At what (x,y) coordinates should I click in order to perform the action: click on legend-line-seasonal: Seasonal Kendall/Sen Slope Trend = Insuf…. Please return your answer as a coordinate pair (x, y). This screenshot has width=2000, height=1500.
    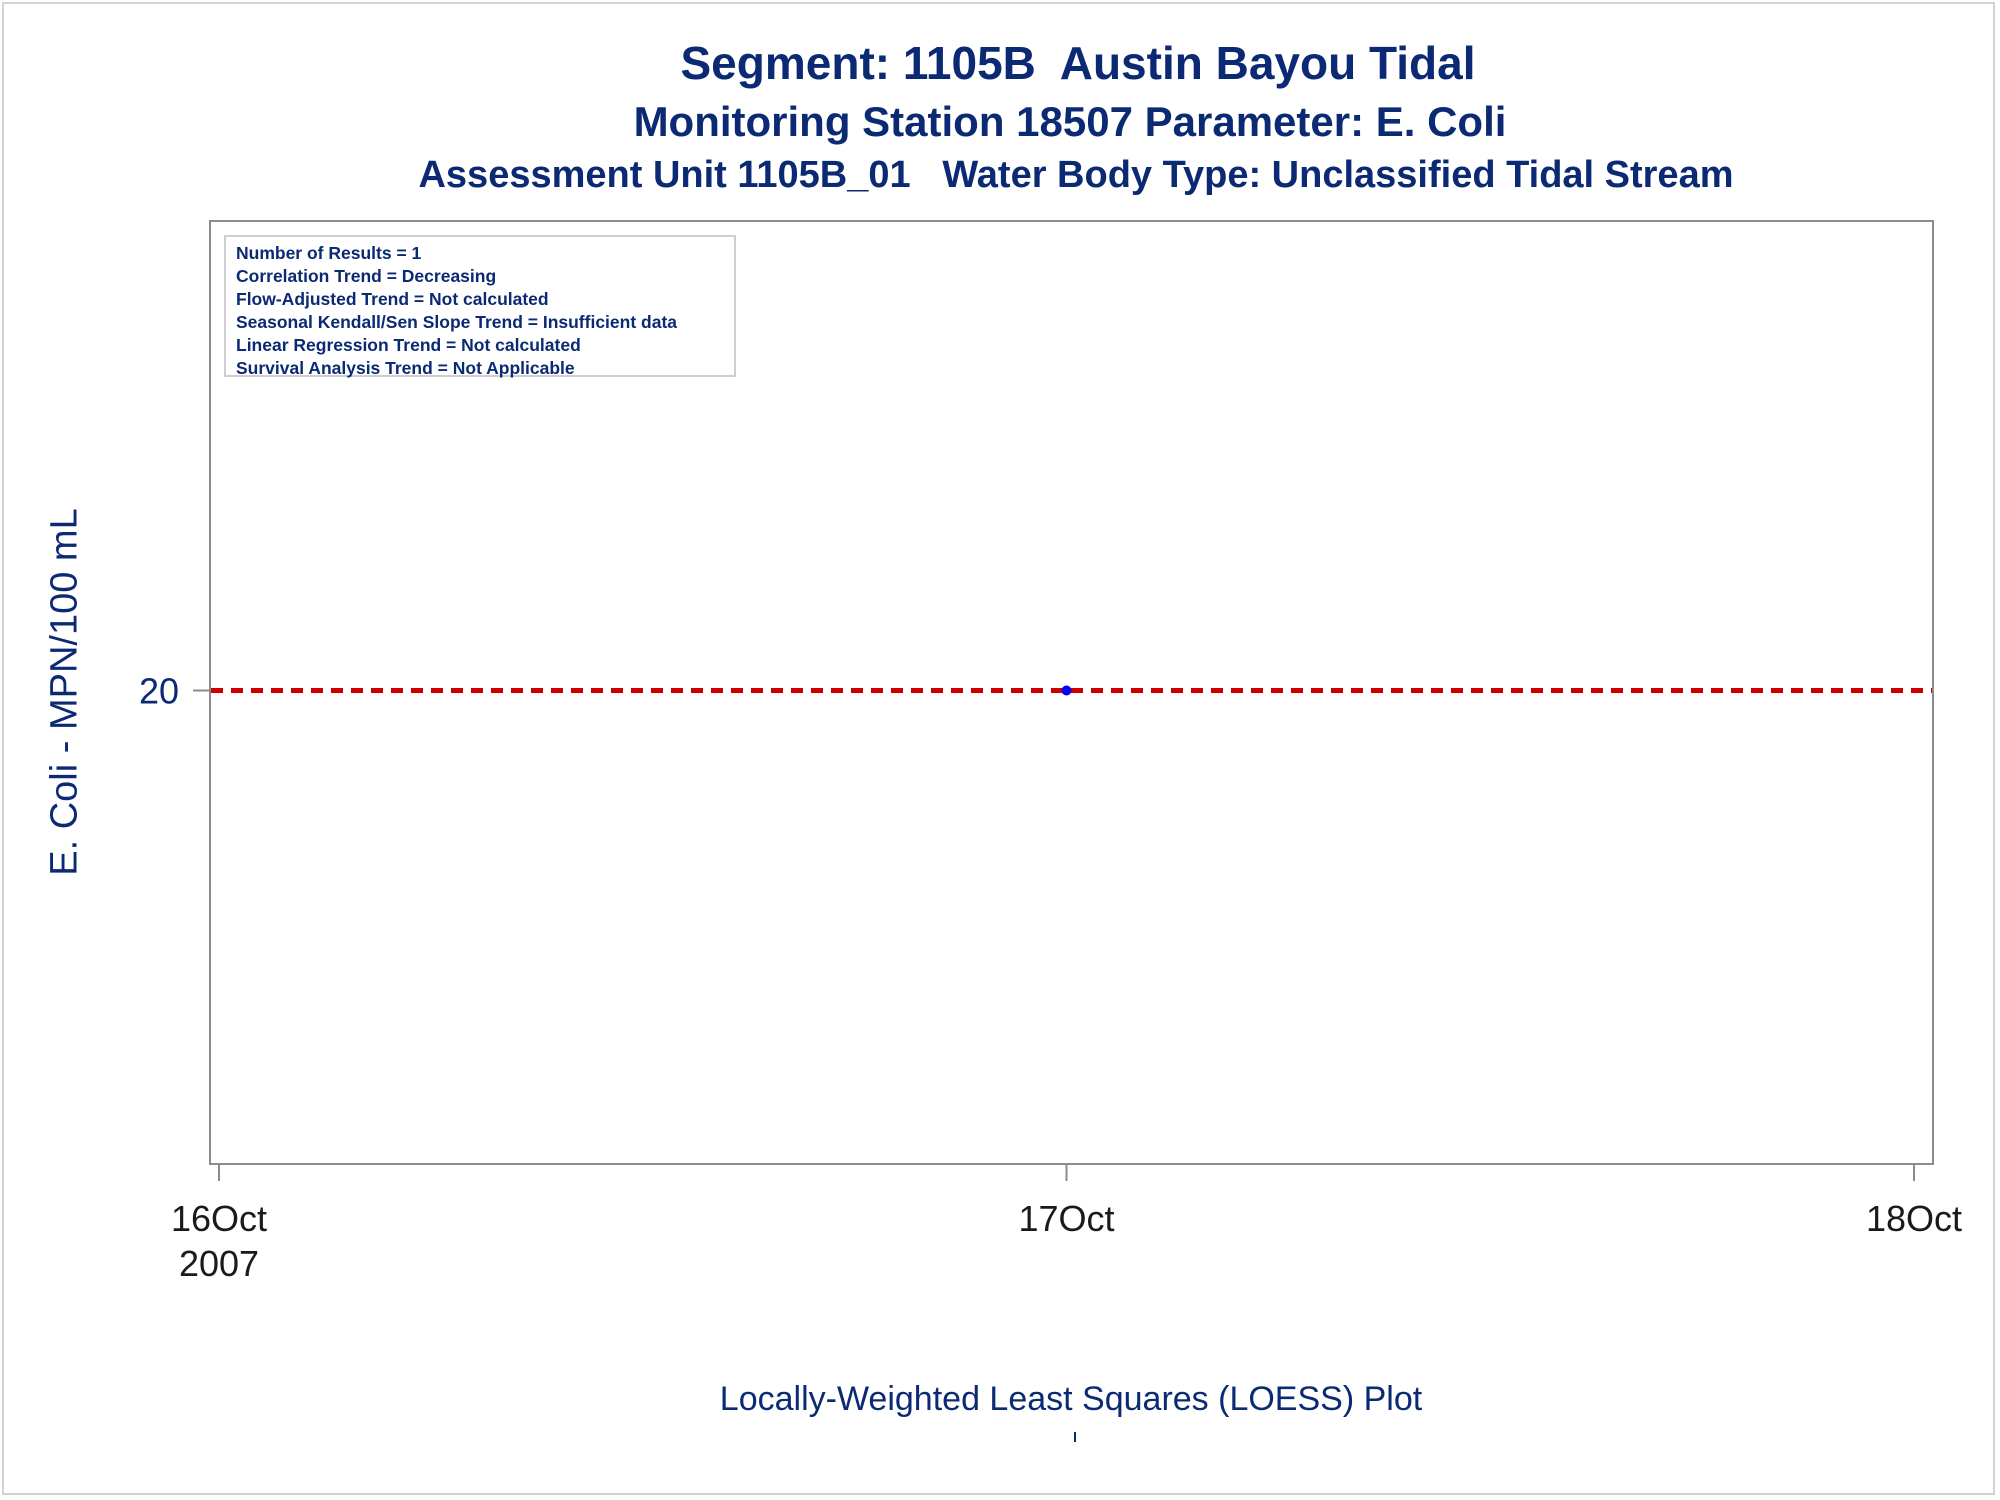
    Looking at the image, I should click on (457, 322).